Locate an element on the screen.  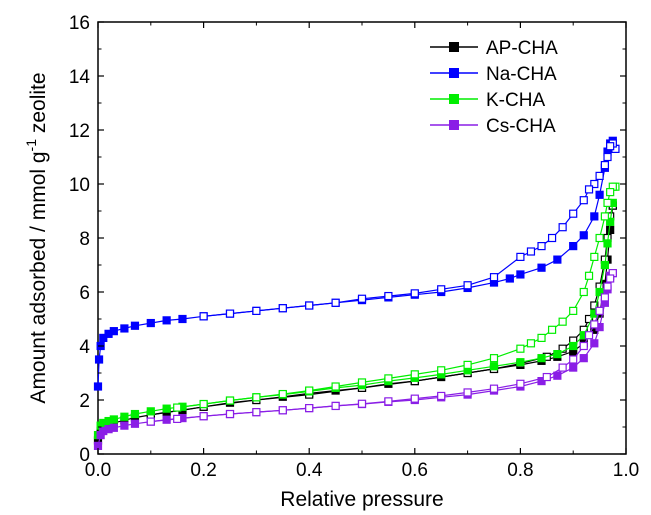
x-tick-label: 0.0 is located at coordinates (98, 470).